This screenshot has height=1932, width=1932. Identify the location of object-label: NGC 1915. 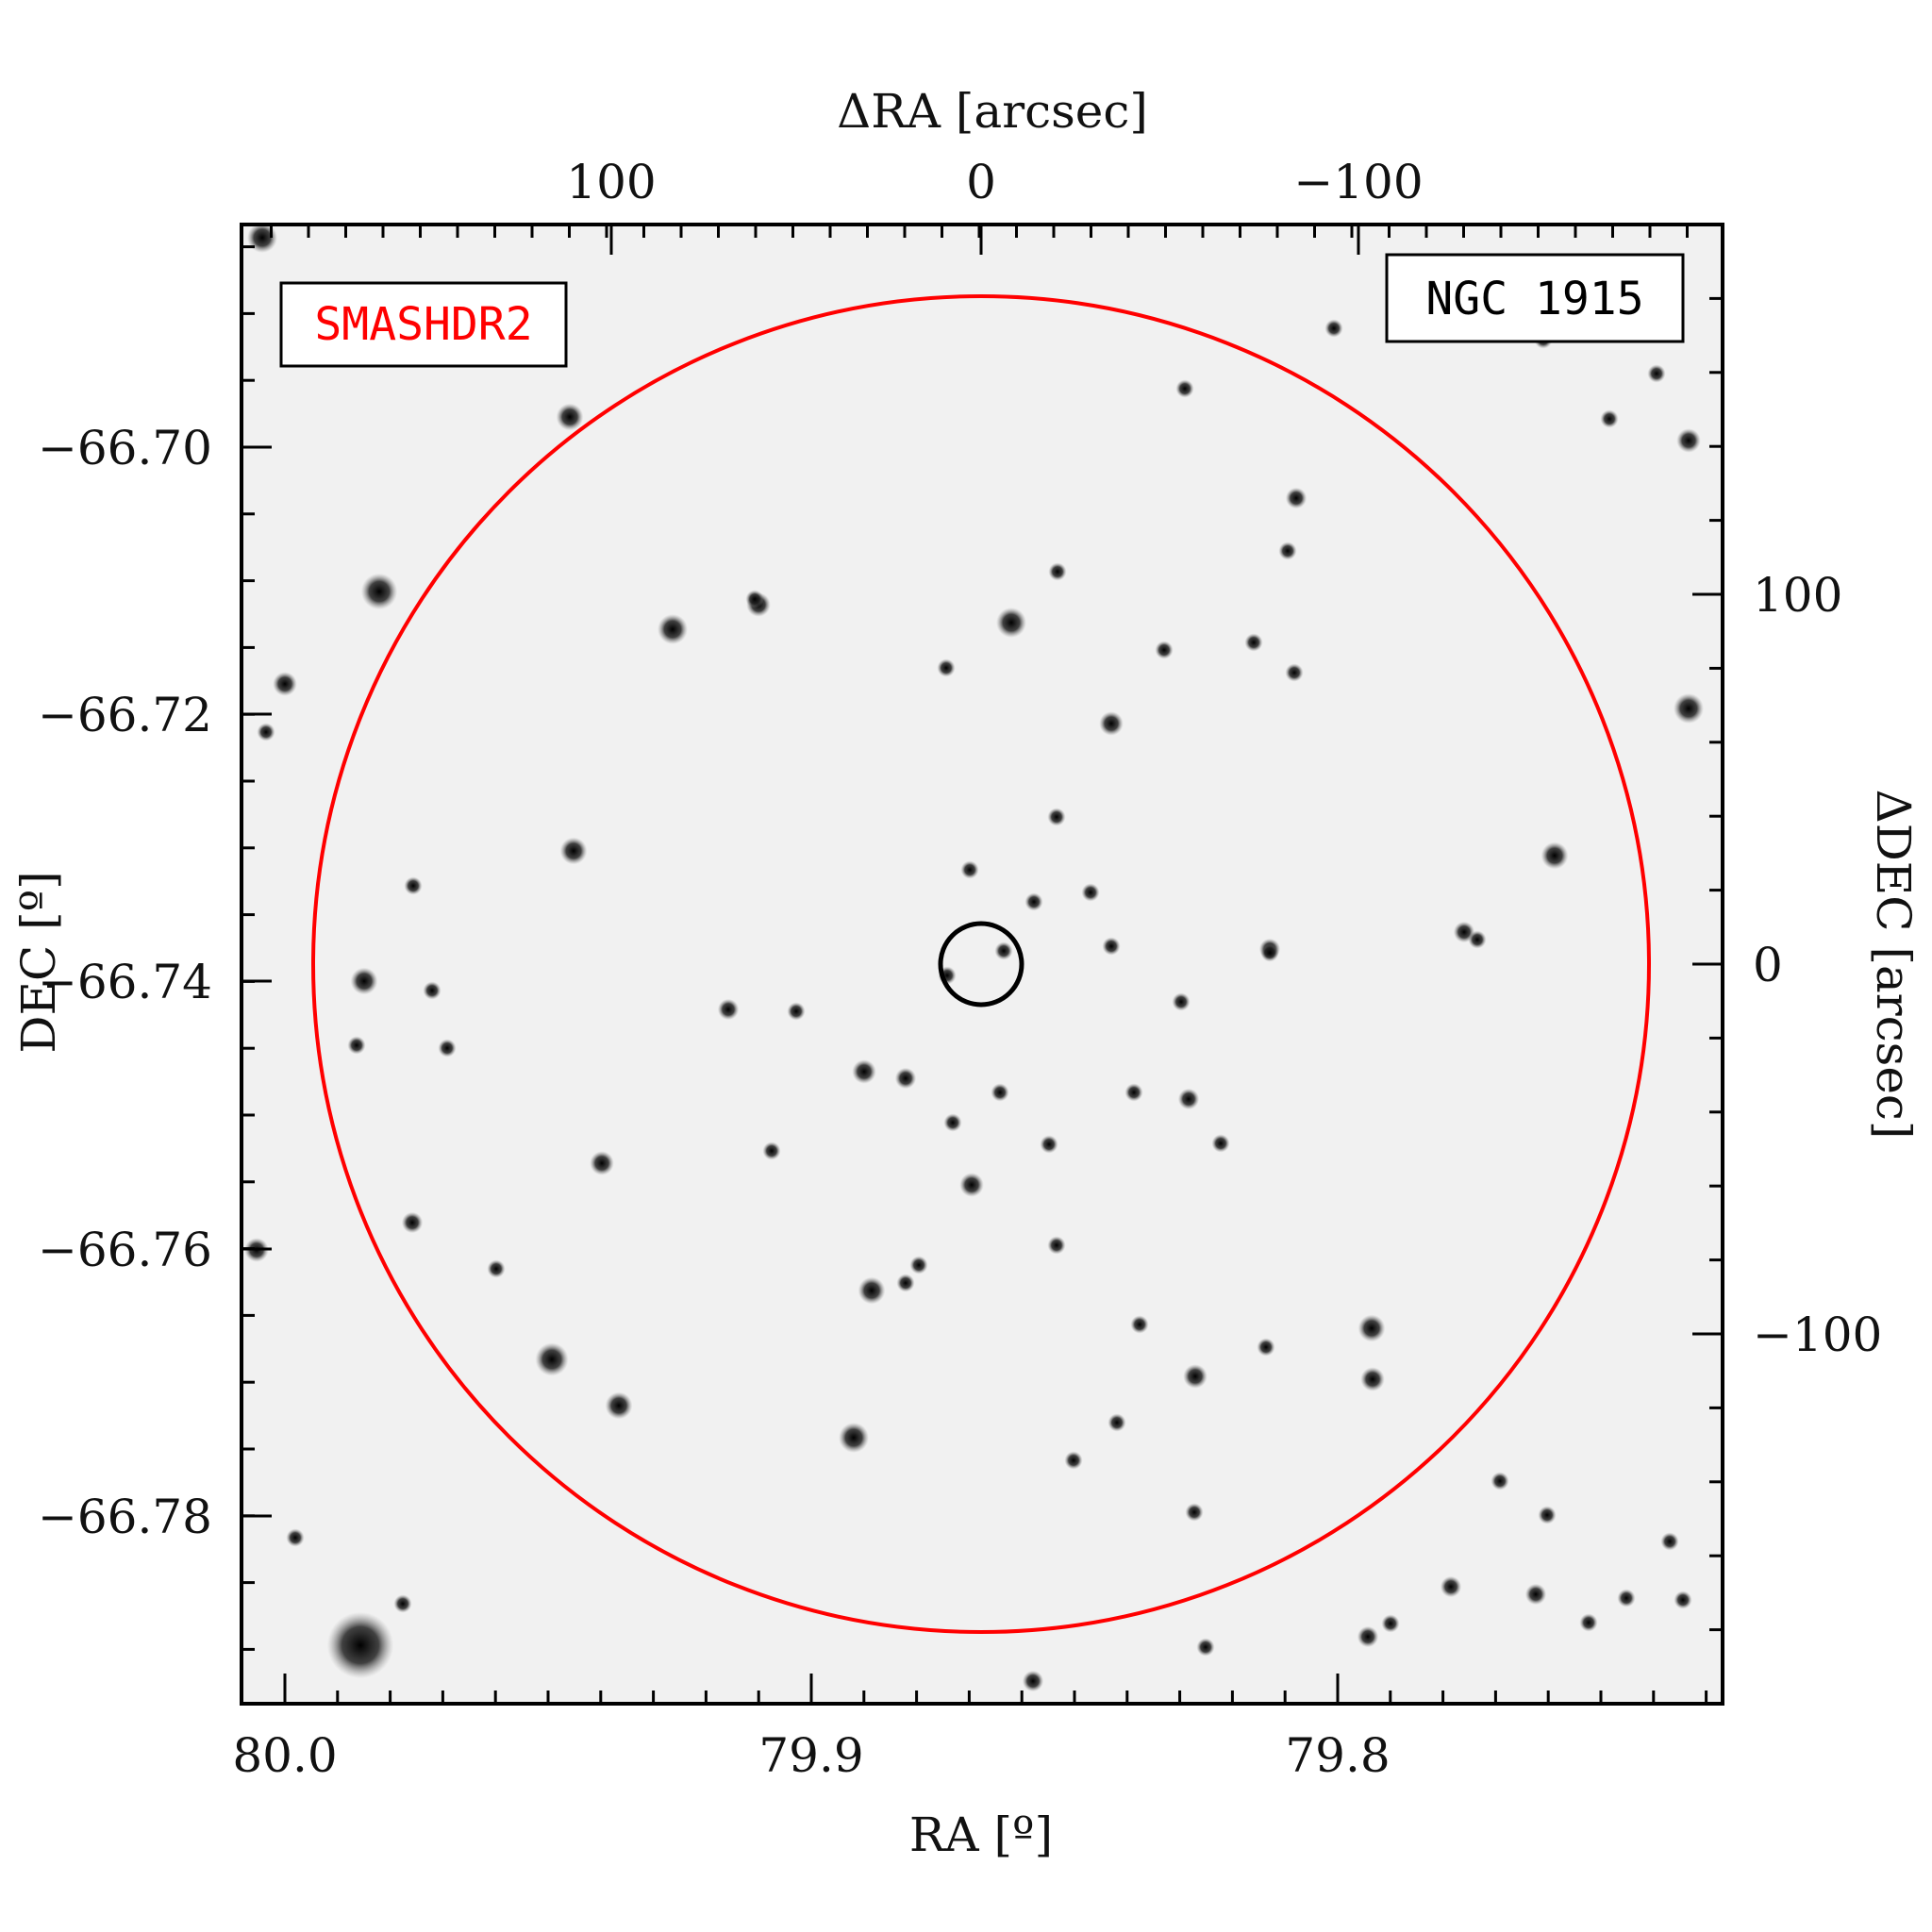
(1534, 299).